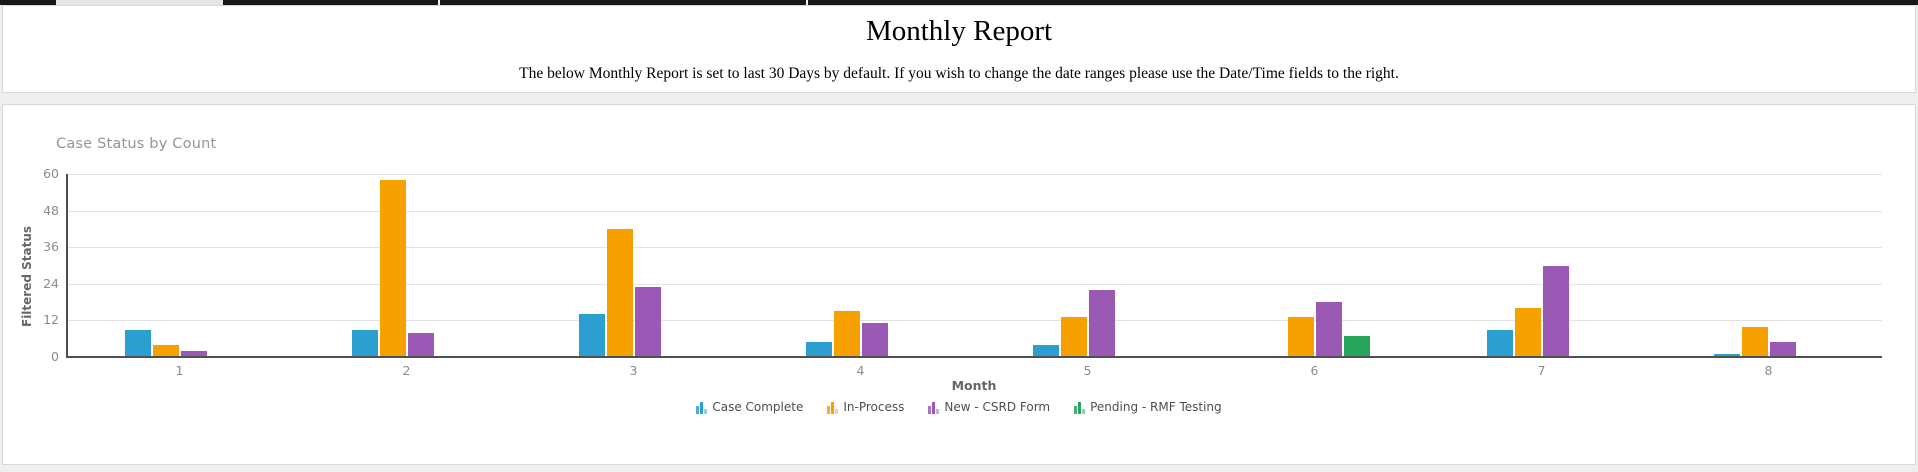  I want to click on gridline-y48, so click(974, 211).